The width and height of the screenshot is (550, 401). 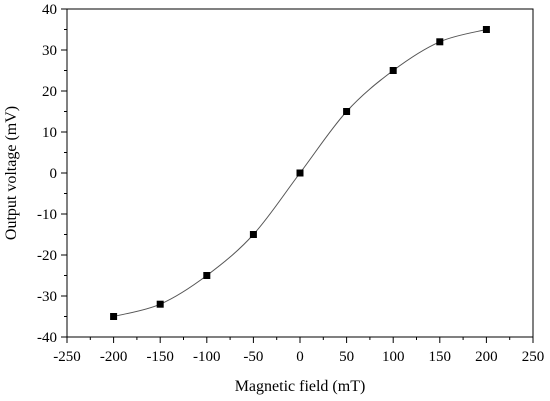 What do you see at coordinates (49, 51) in the screenshot?
I see `y-tick-label: 30` at bounding box center [49, 51].